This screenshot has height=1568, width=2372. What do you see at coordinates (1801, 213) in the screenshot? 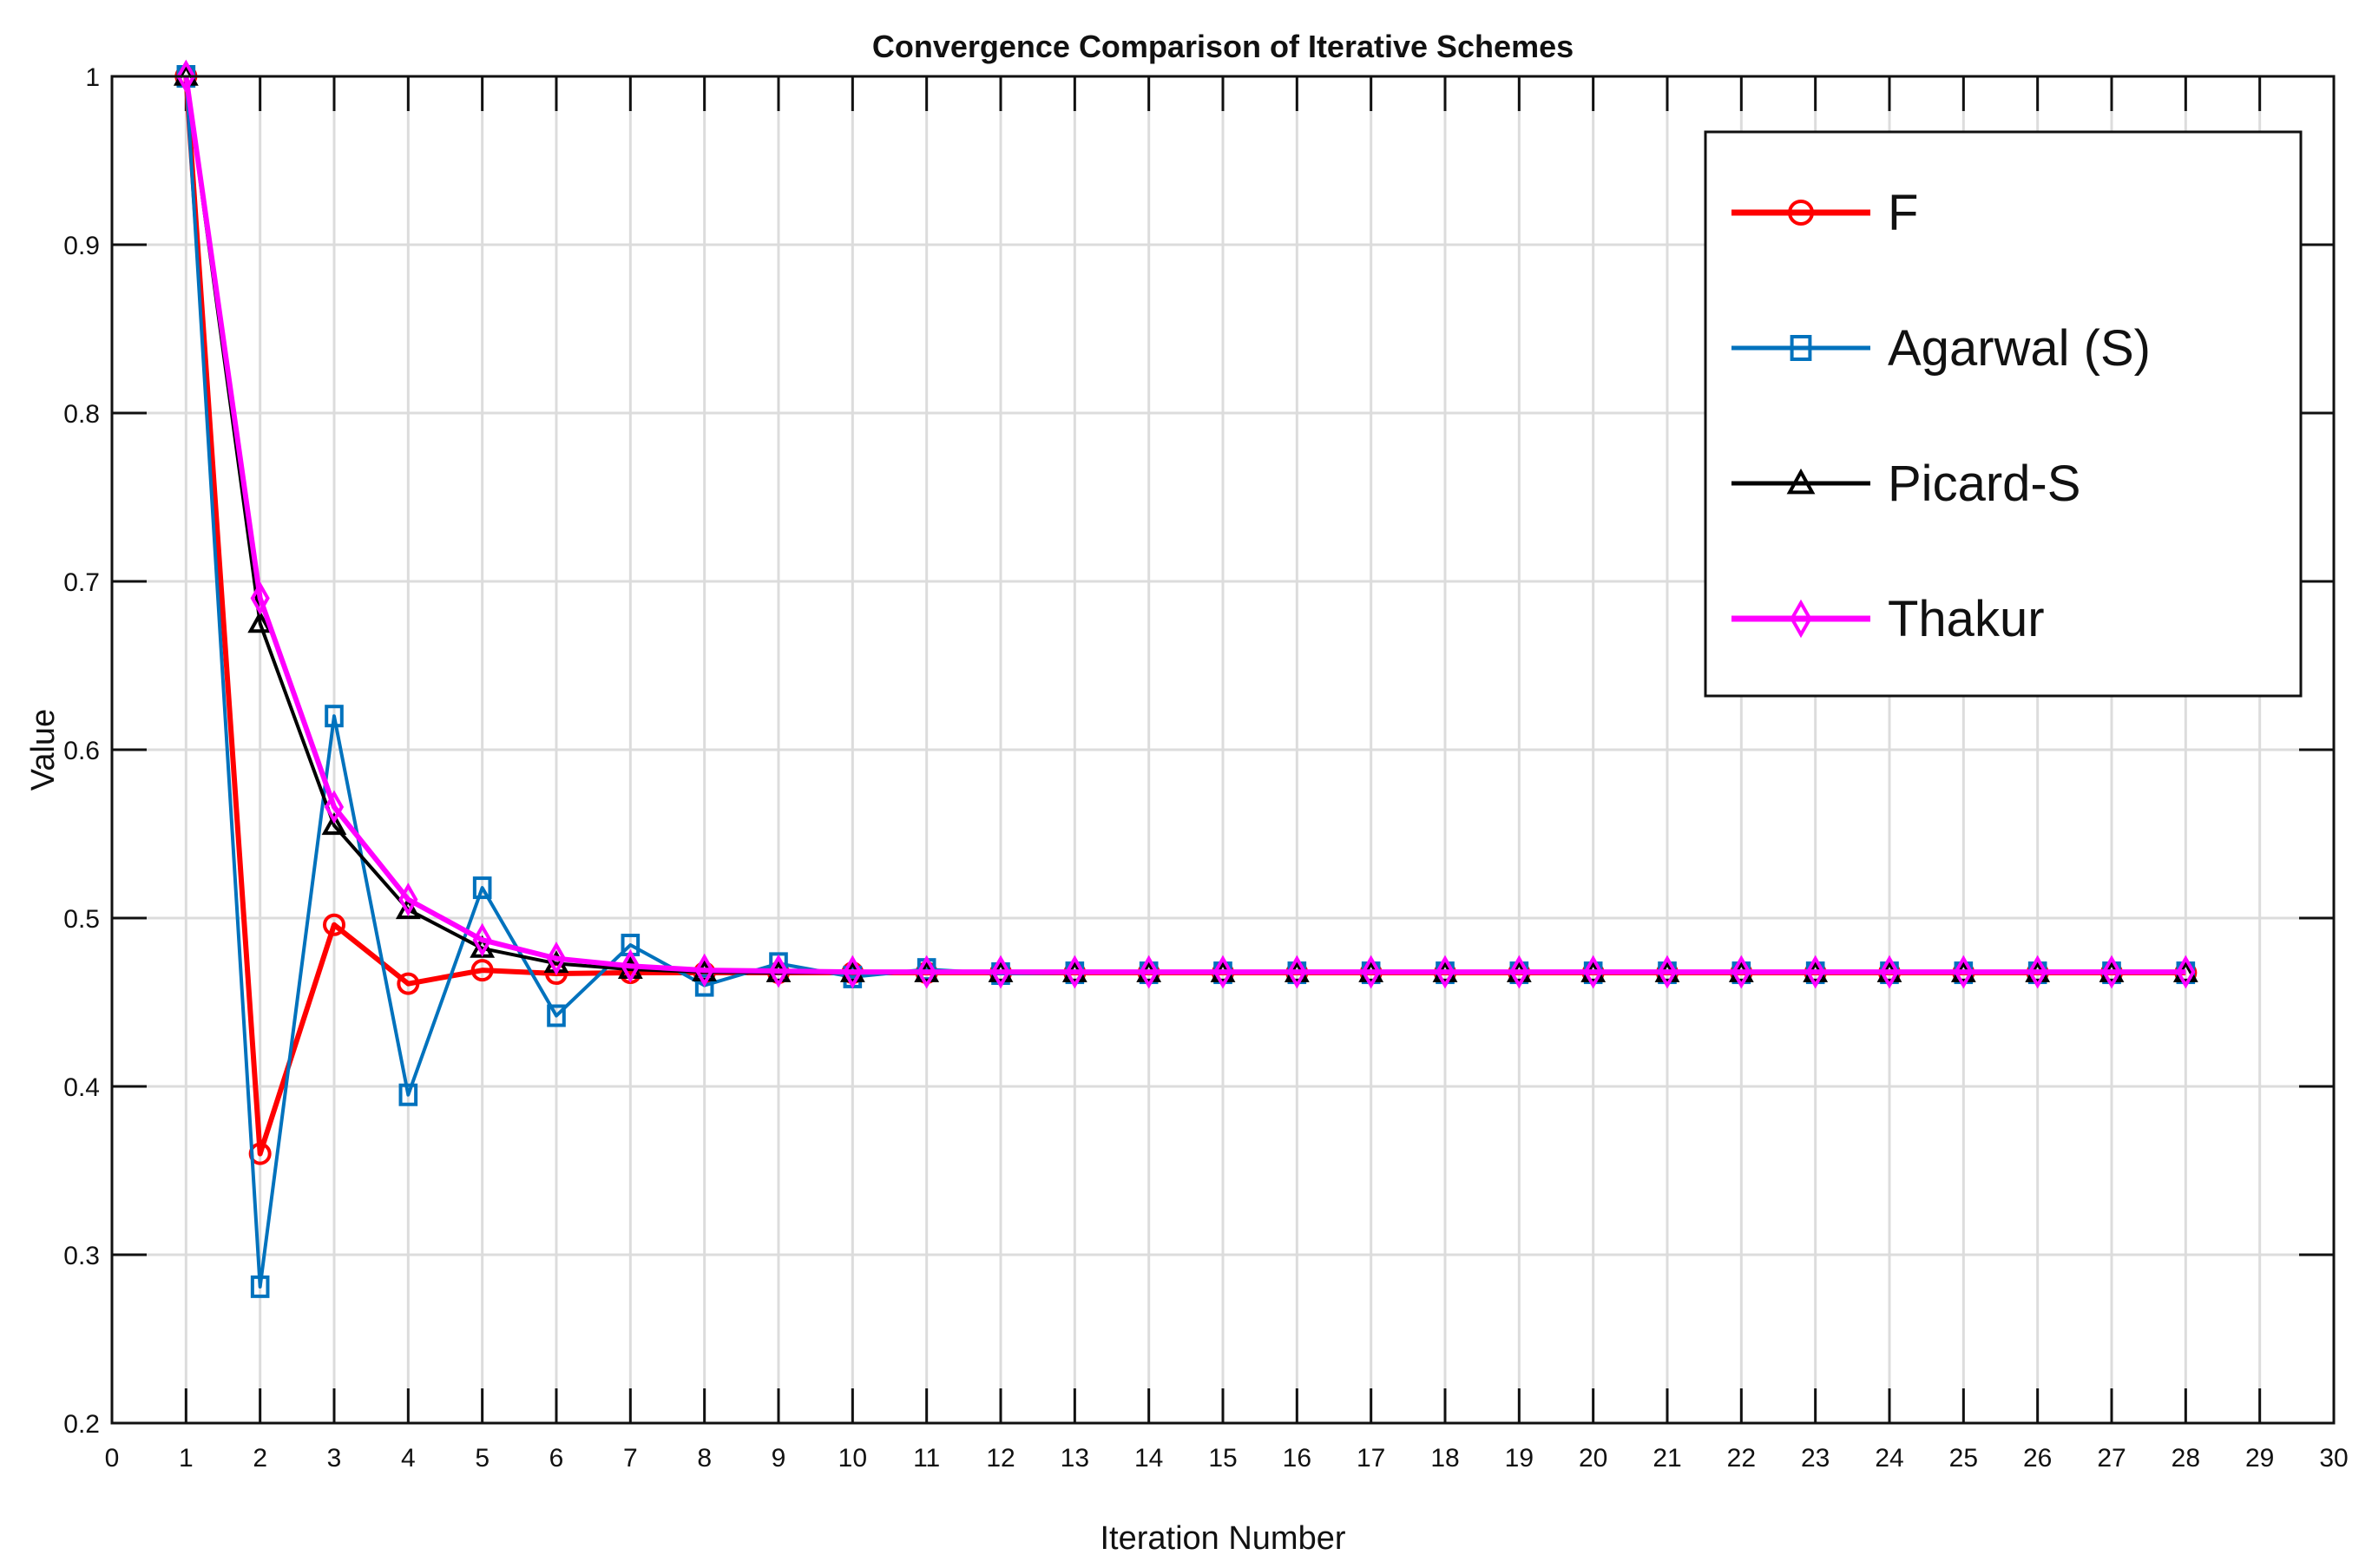
I see `legend-marker-circle` at bounding box center [1801, 213].